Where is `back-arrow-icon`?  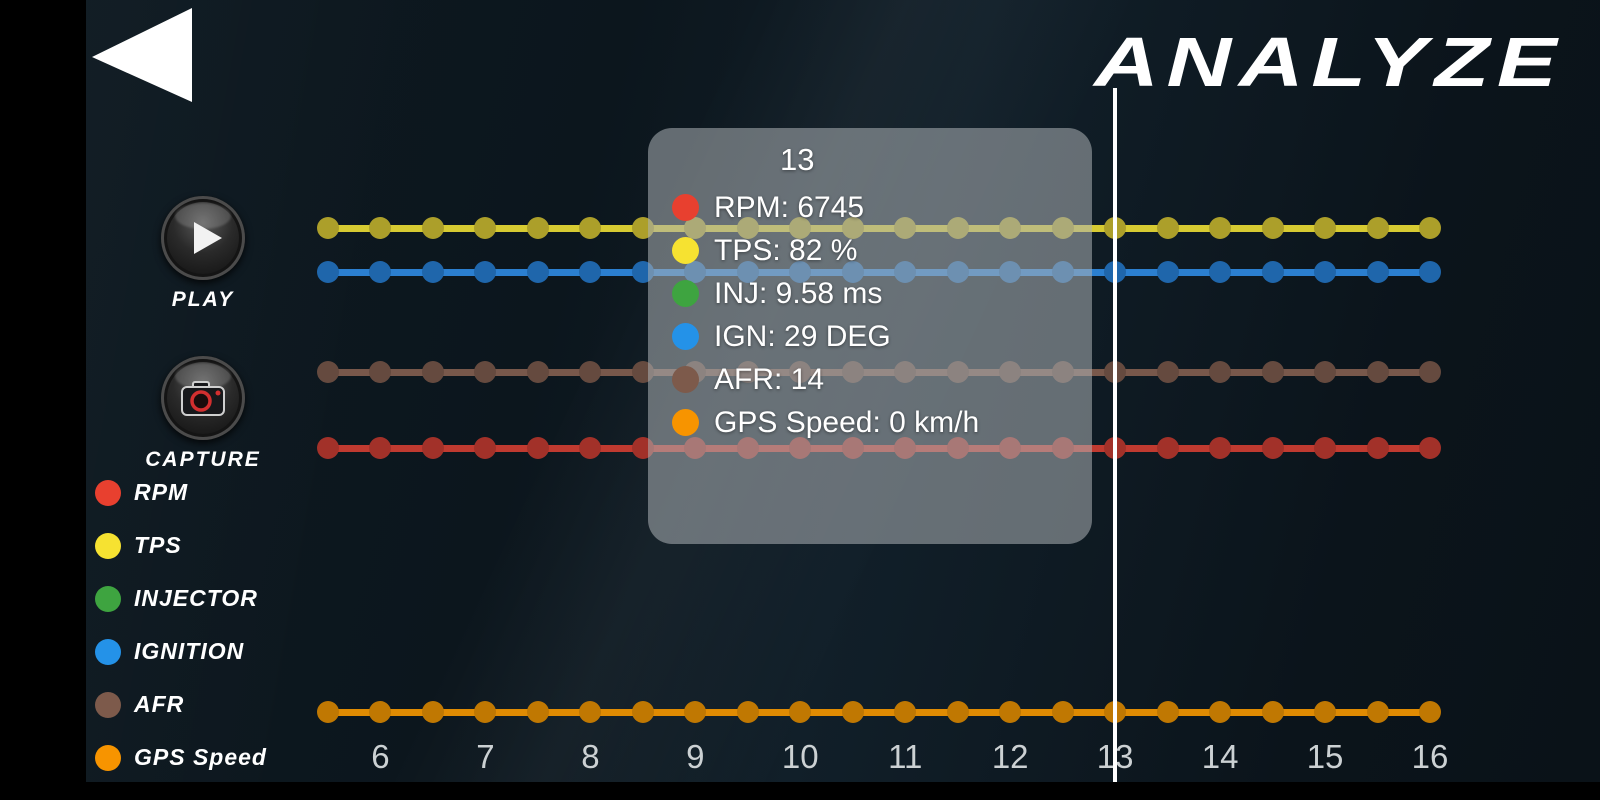
back-arrow-icon is located at coordinates (142, 55).